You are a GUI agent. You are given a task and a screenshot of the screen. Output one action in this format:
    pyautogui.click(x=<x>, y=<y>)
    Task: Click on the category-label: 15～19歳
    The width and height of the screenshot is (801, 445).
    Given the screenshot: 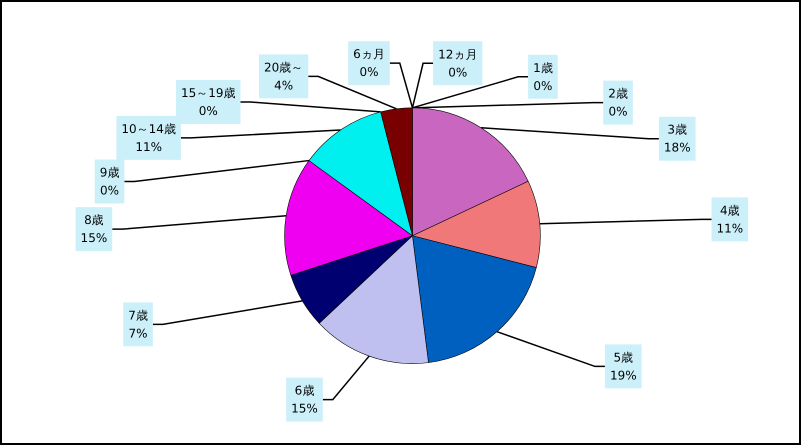 What is the action you would take?
    pyautogui.click(x=208, y=93)
    